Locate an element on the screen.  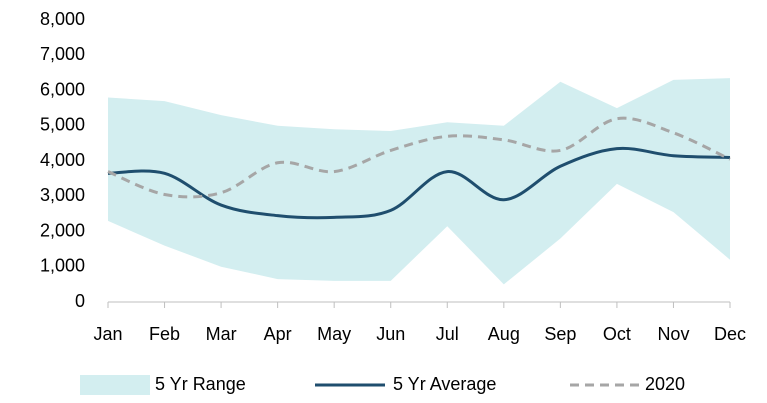
x-tick-label: Oct is located at coordinates (617, 334).